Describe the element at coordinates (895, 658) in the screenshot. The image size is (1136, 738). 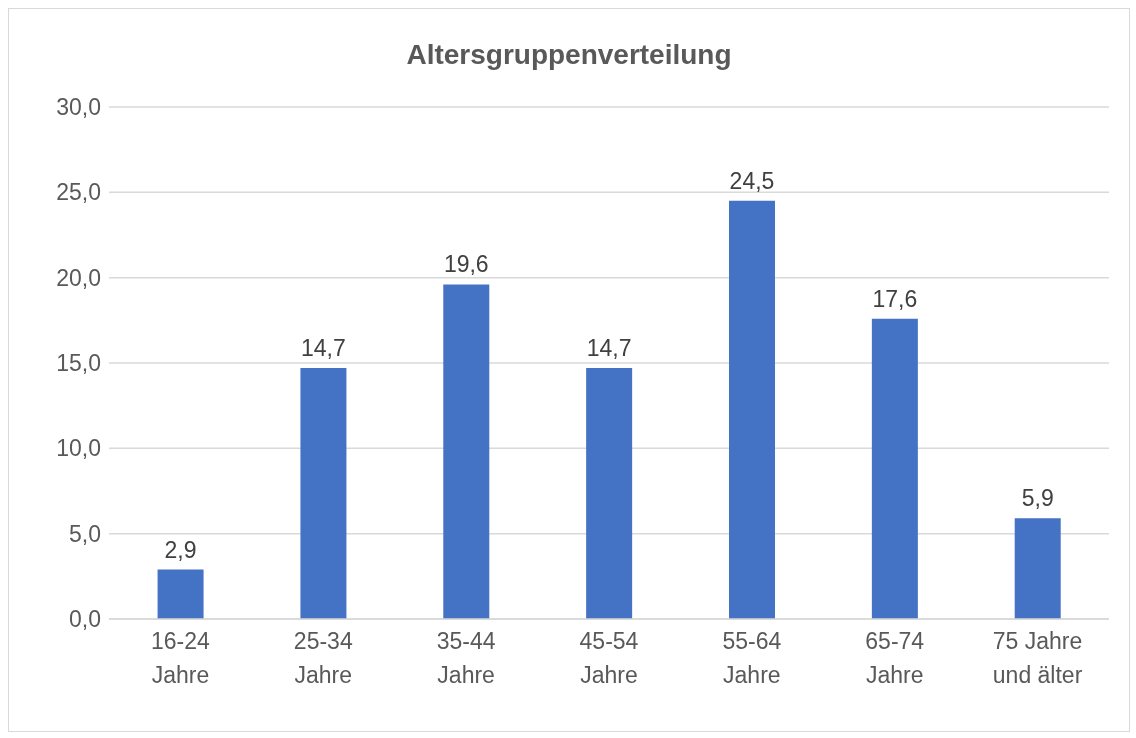
I see `x-tick-label: 65-74 Jahre` at that location.